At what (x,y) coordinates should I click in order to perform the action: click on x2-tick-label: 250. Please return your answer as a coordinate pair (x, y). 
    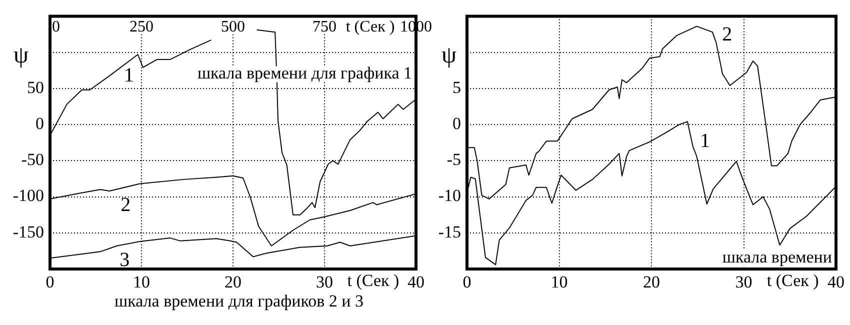
    Looking at the image, I should click on (142, 27).